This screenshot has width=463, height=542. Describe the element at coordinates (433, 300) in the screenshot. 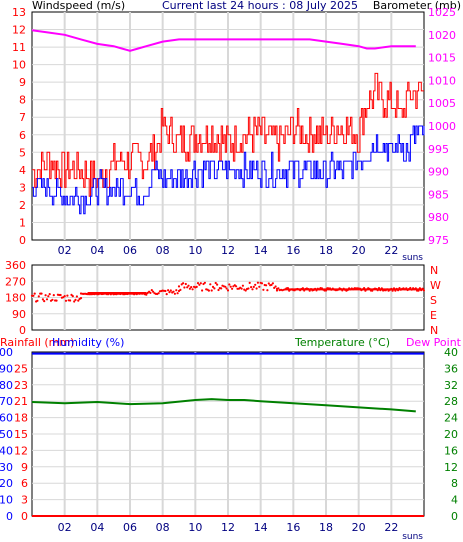

I see `compass-label: S` at that location.